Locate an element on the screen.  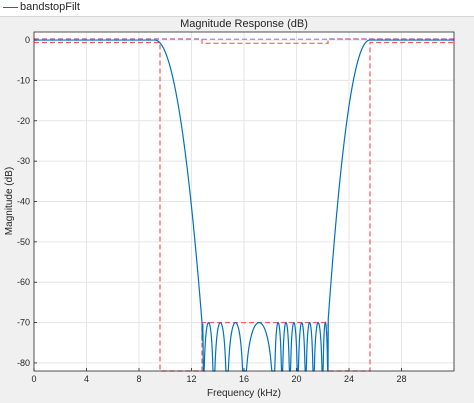
legend-line-swatch is located at coordinates (10, 7).